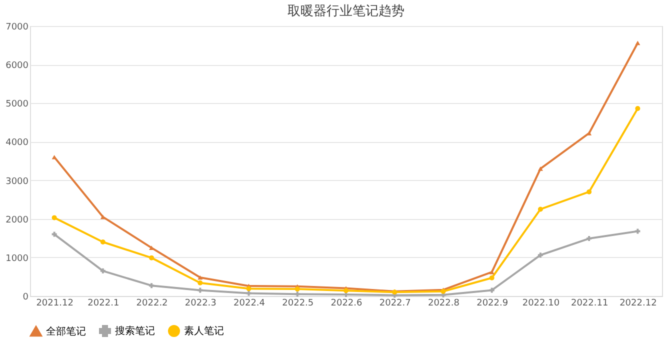 The image size is (667, 345). I want to click on y-tick-label: 2000, so click(17, 220).